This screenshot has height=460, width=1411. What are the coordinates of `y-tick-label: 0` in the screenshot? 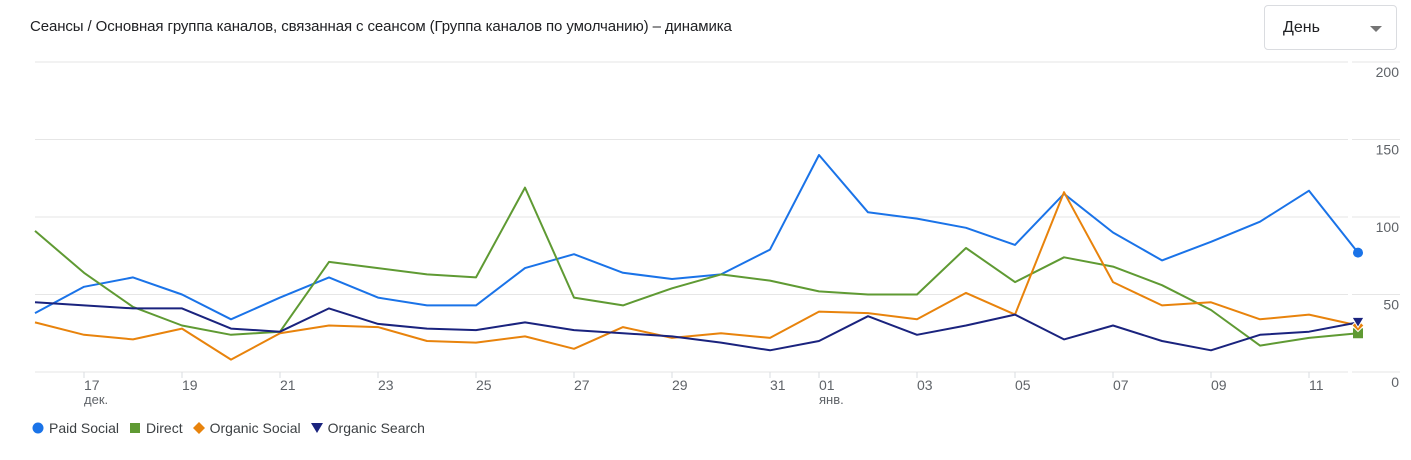 It's located at (1395, 382).